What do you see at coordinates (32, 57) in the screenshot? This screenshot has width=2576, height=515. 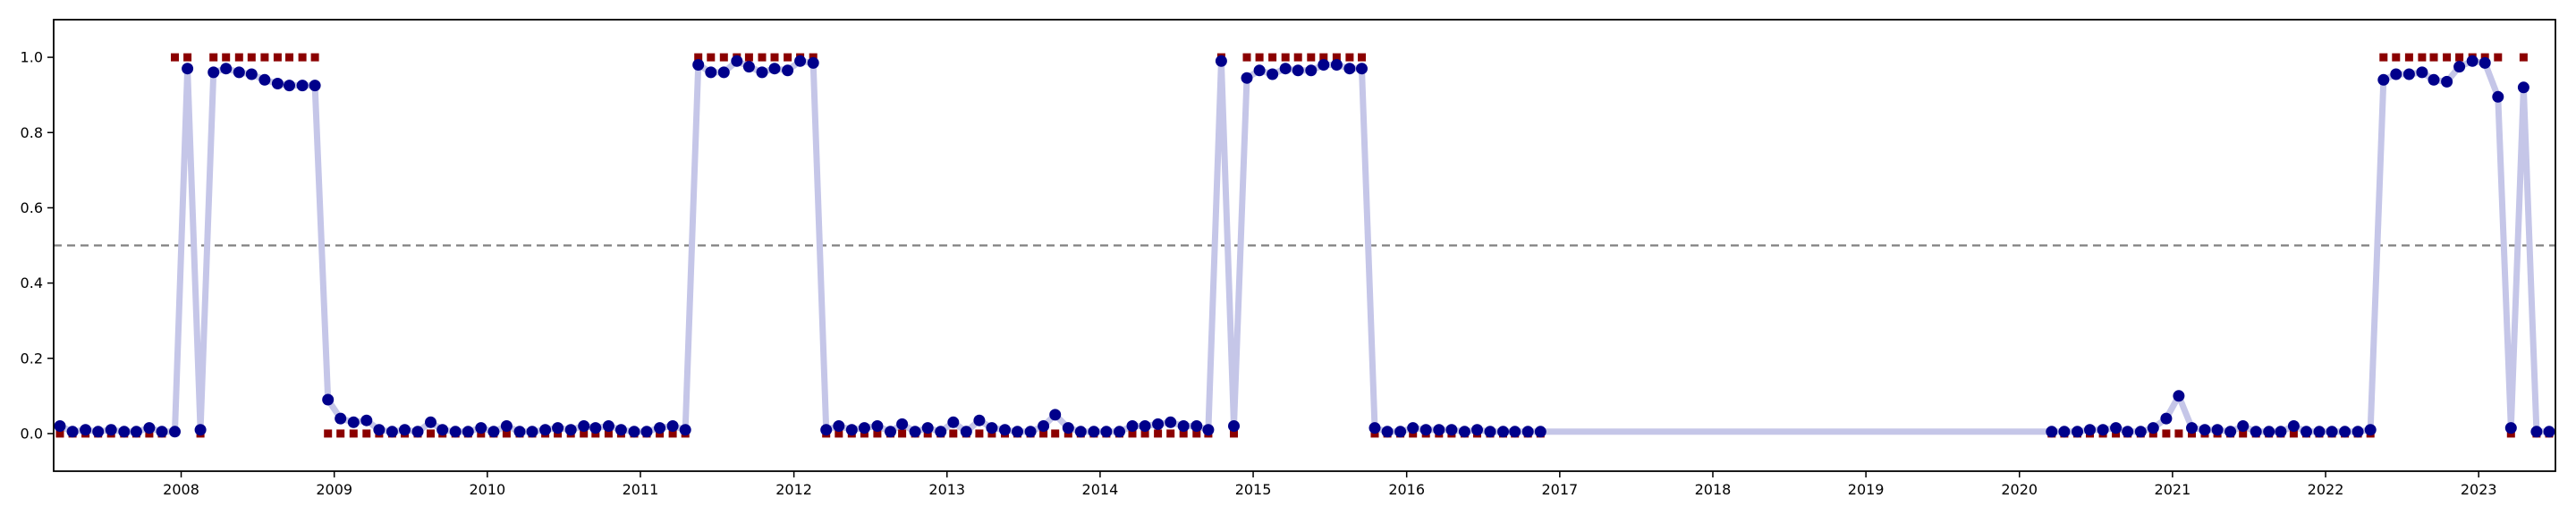 I see `y-tick-label: 1.0` at bounding box center [32, 57].